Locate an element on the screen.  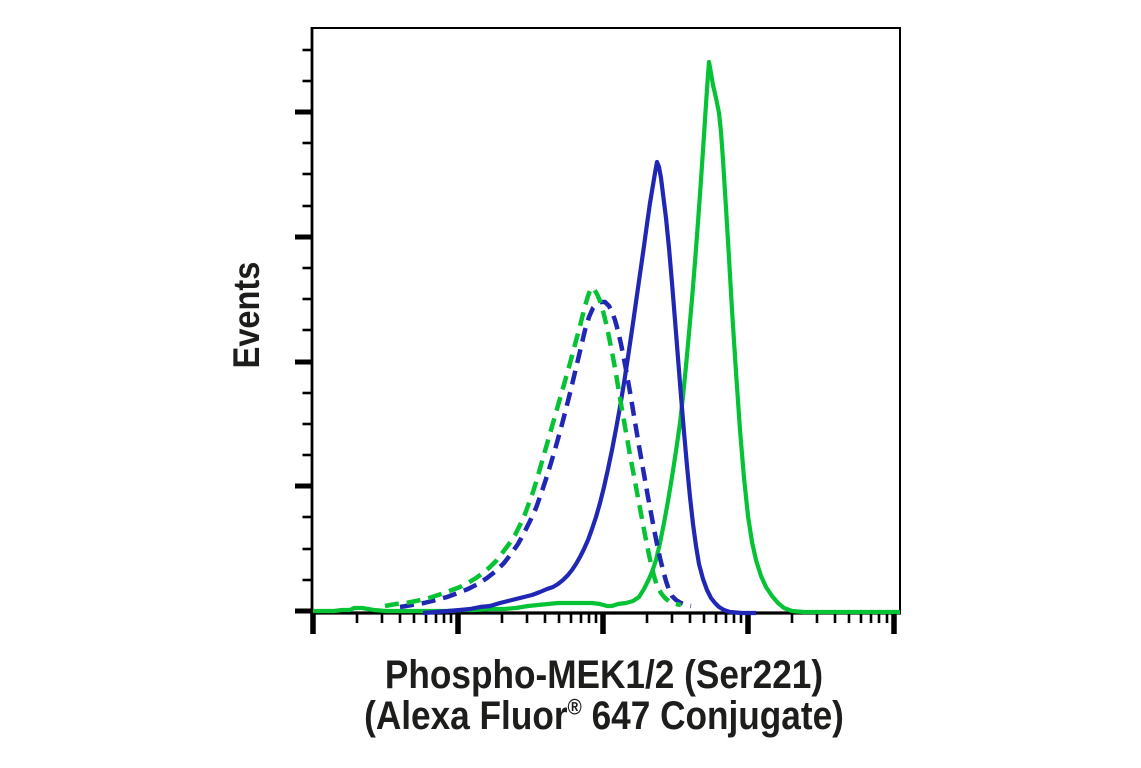
x-axis-title-line2: (Alexa Fluor® 647 Conjugate) is located at coordinates (604, 716).